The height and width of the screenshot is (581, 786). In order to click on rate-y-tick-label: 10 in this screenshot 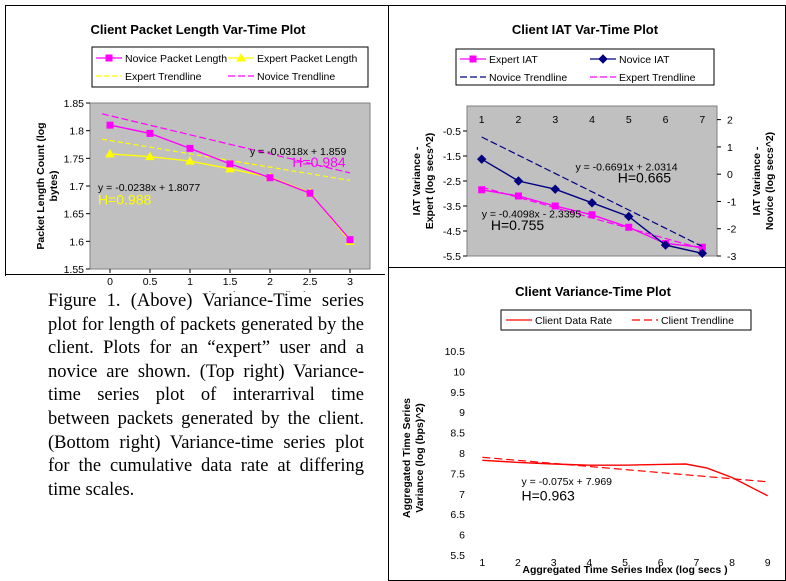, I will do `click(459, 372)`.